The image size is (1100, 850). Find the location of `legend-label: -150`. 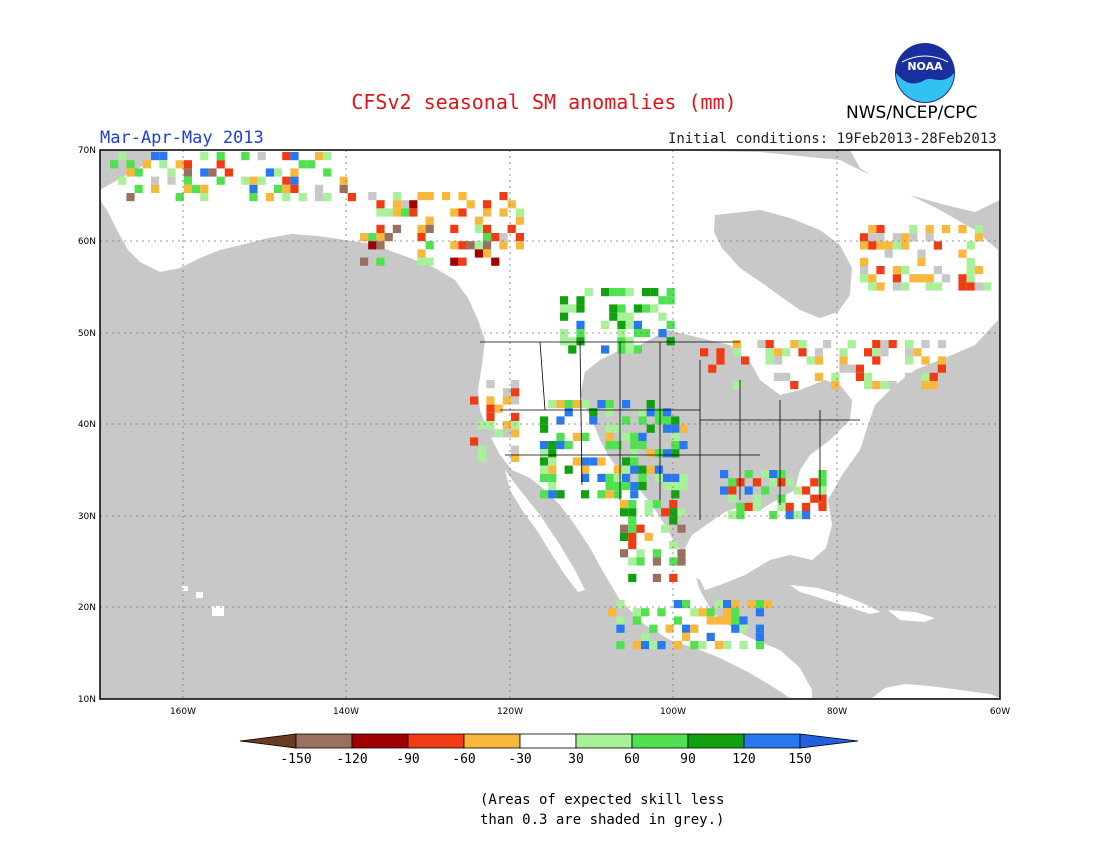

legend-label: -150 is located at coordinates (295, 759).